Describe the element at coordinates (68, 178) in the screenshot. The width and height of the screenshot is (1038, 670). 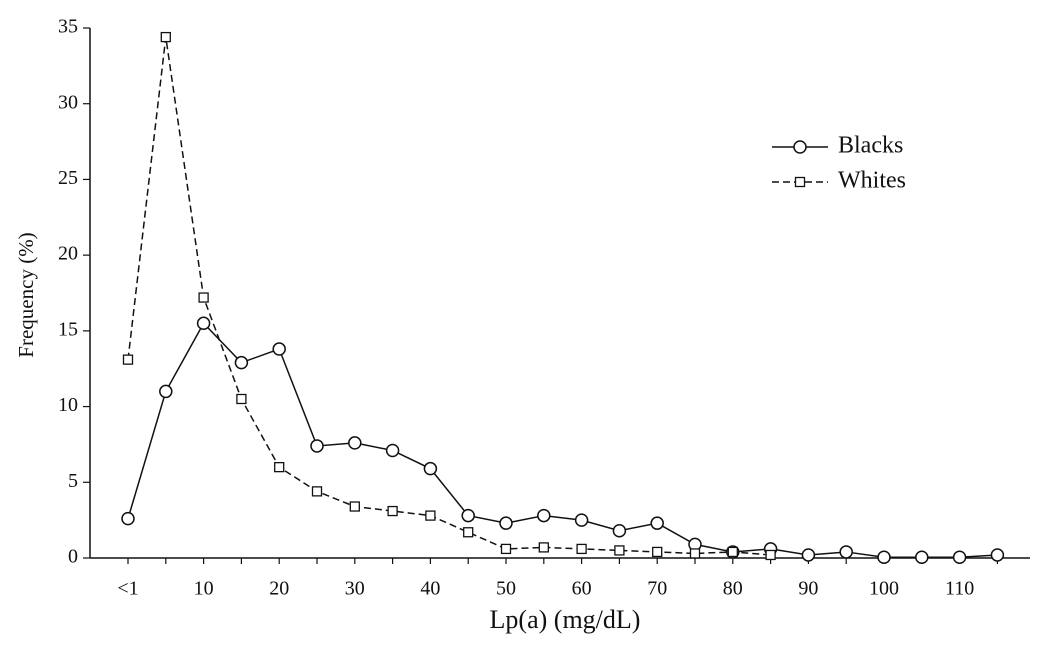
I see `y-tick-label: 25` at that location.